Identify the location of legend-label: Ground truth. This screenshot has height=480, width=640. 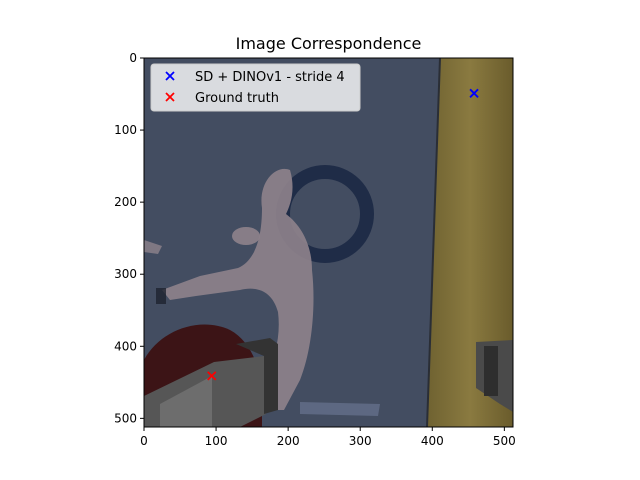
(237, 98).